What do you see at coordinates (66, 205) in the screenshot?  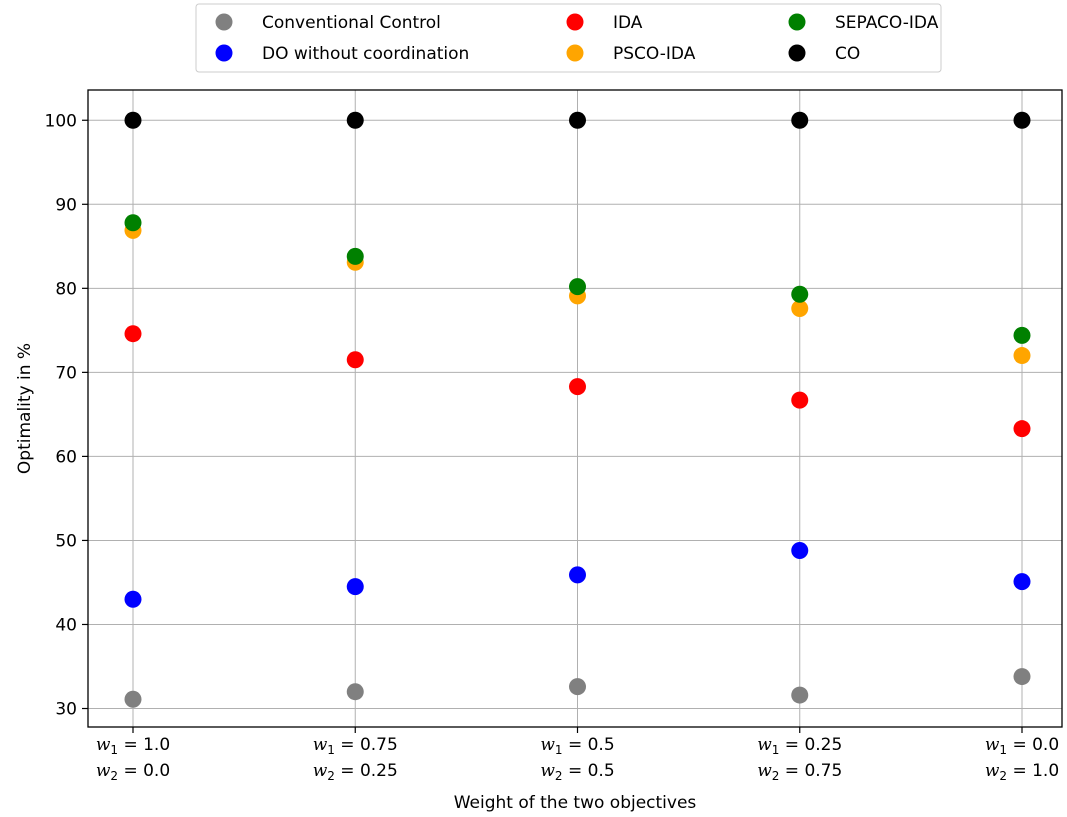 I see `y-tick-label: 90` at bounding box center [66, 205].